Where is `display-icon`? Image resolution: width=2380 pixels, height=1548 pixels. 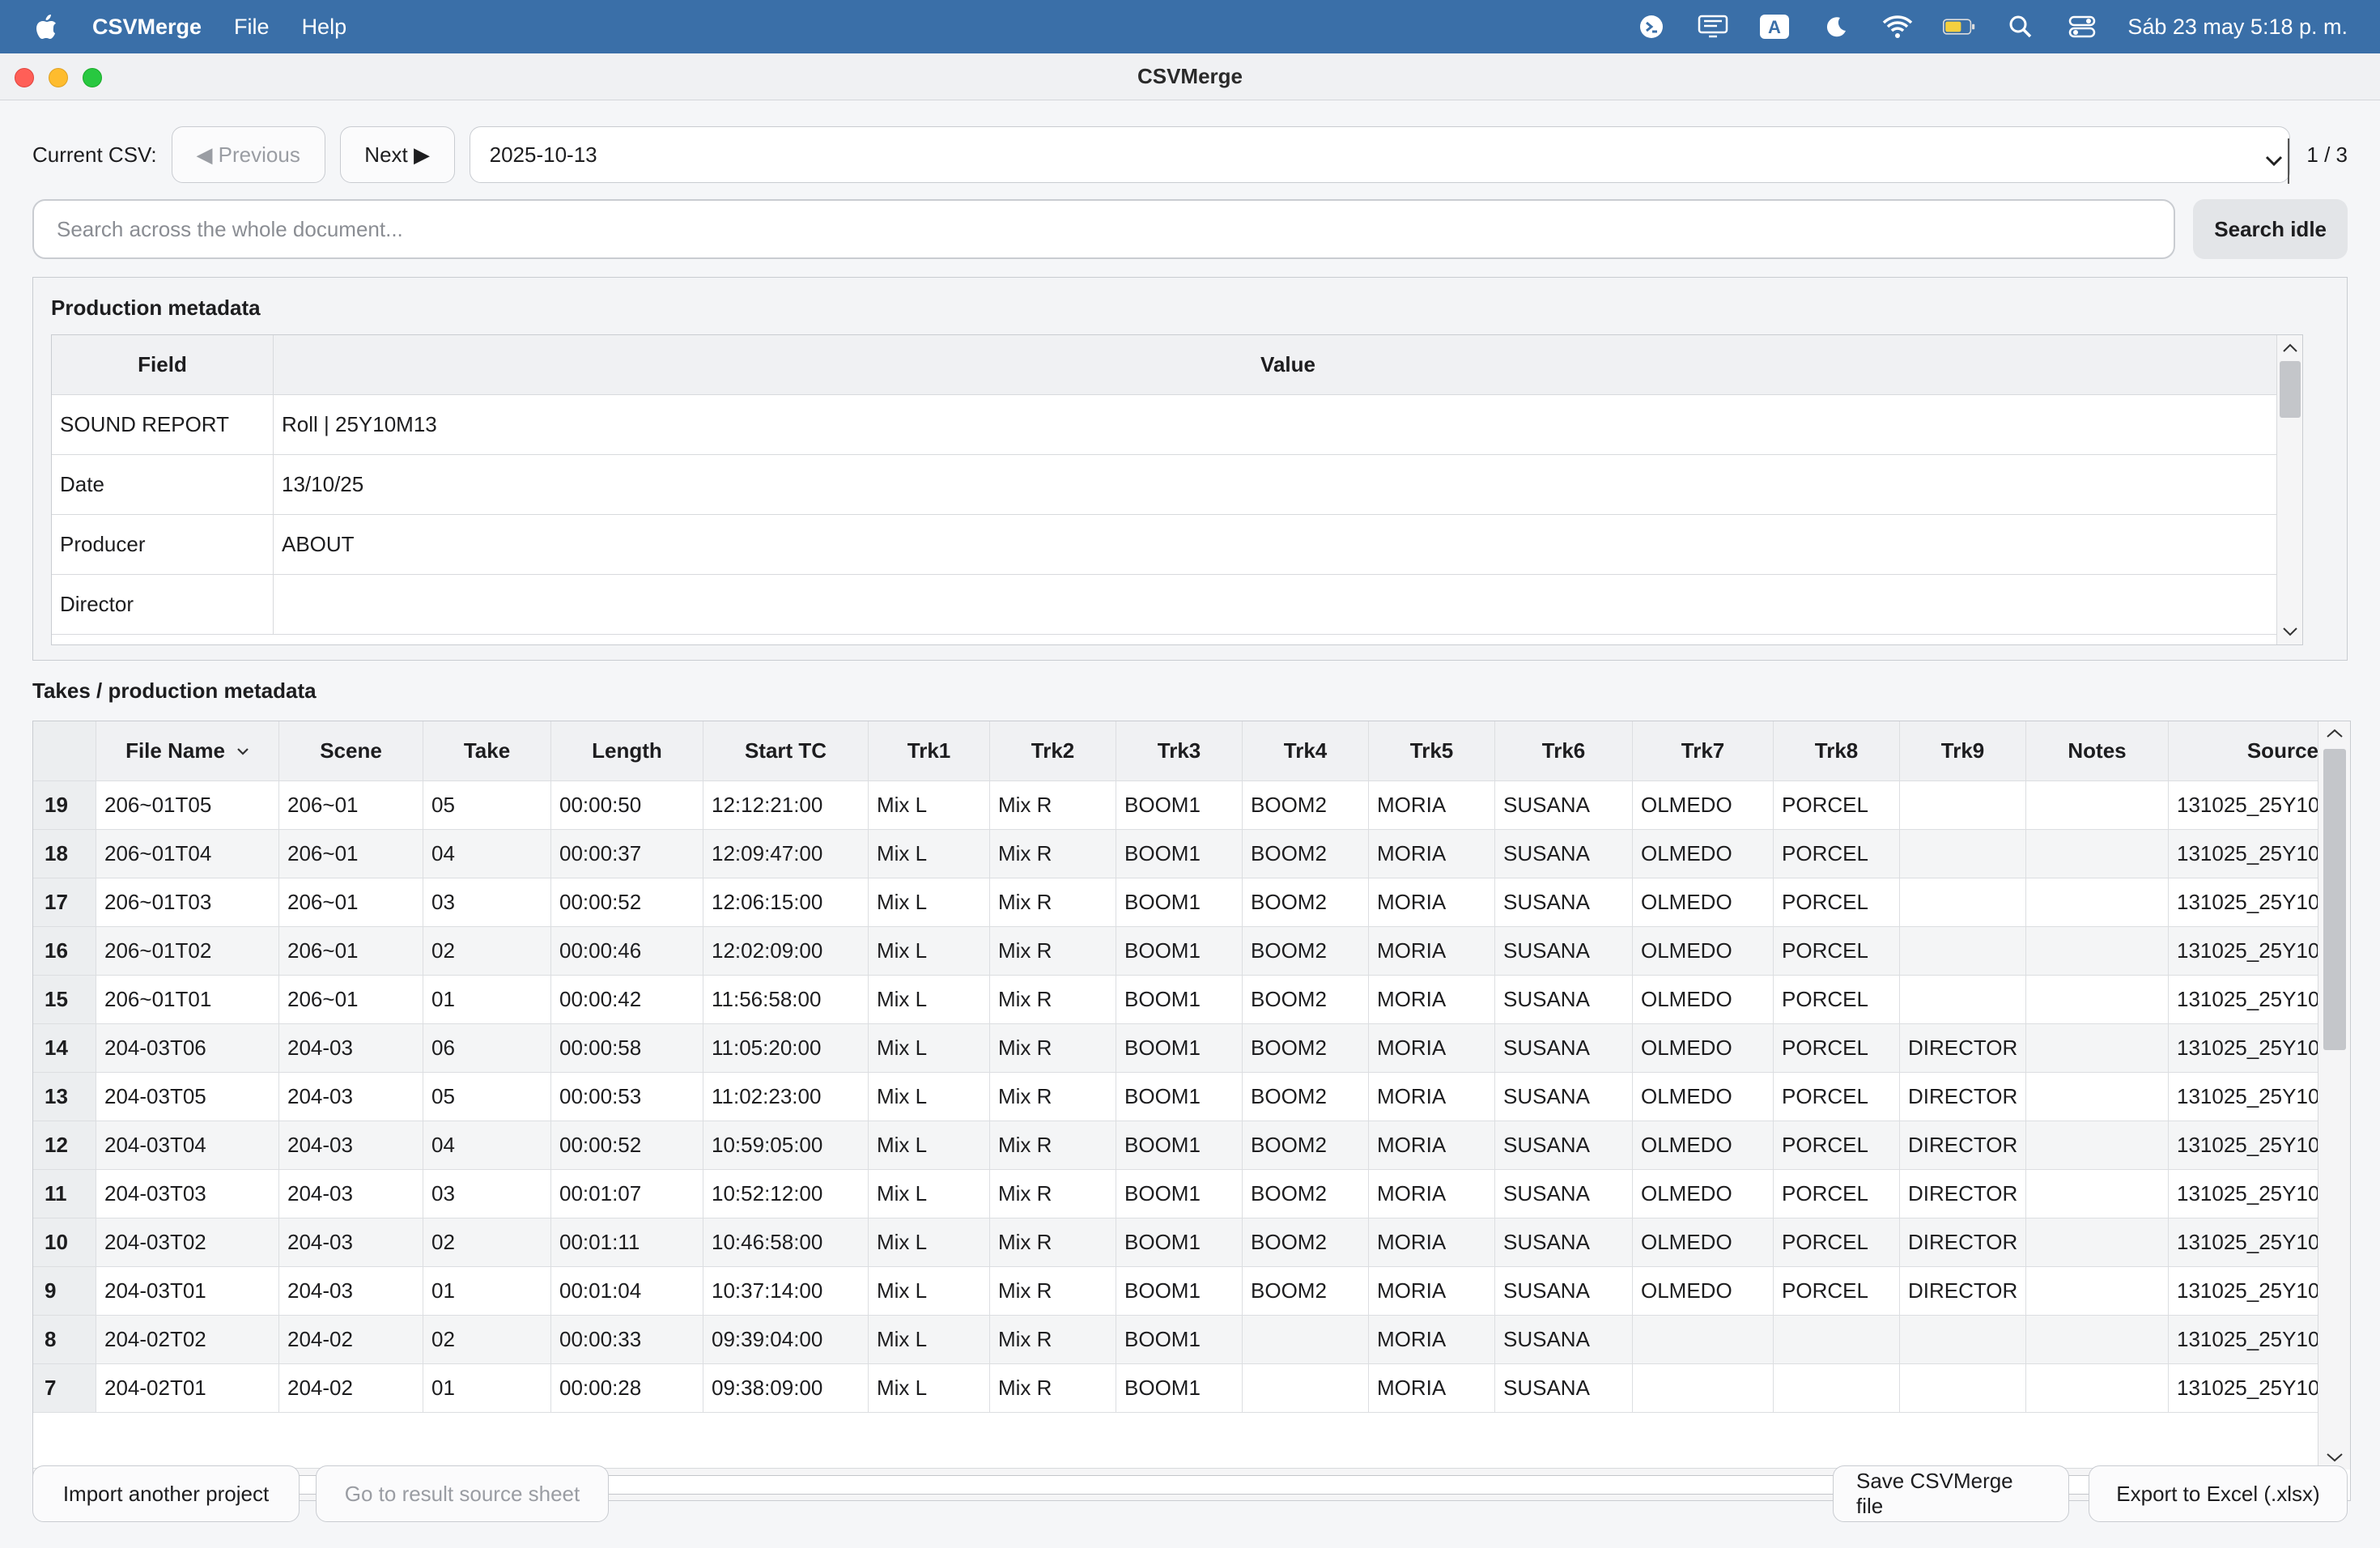
display-icon is located at coordinates (1713, 27).